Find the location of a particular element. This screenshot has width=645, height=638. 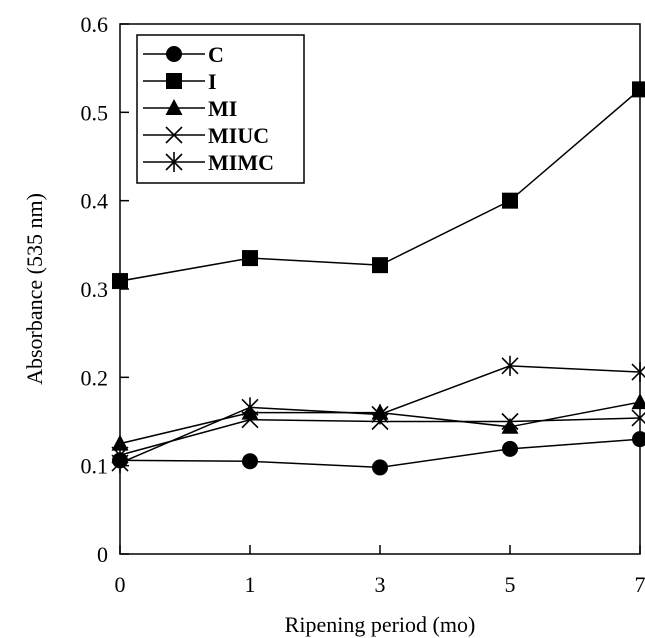

legend-item-i: I is located at coordinates (180, 81).